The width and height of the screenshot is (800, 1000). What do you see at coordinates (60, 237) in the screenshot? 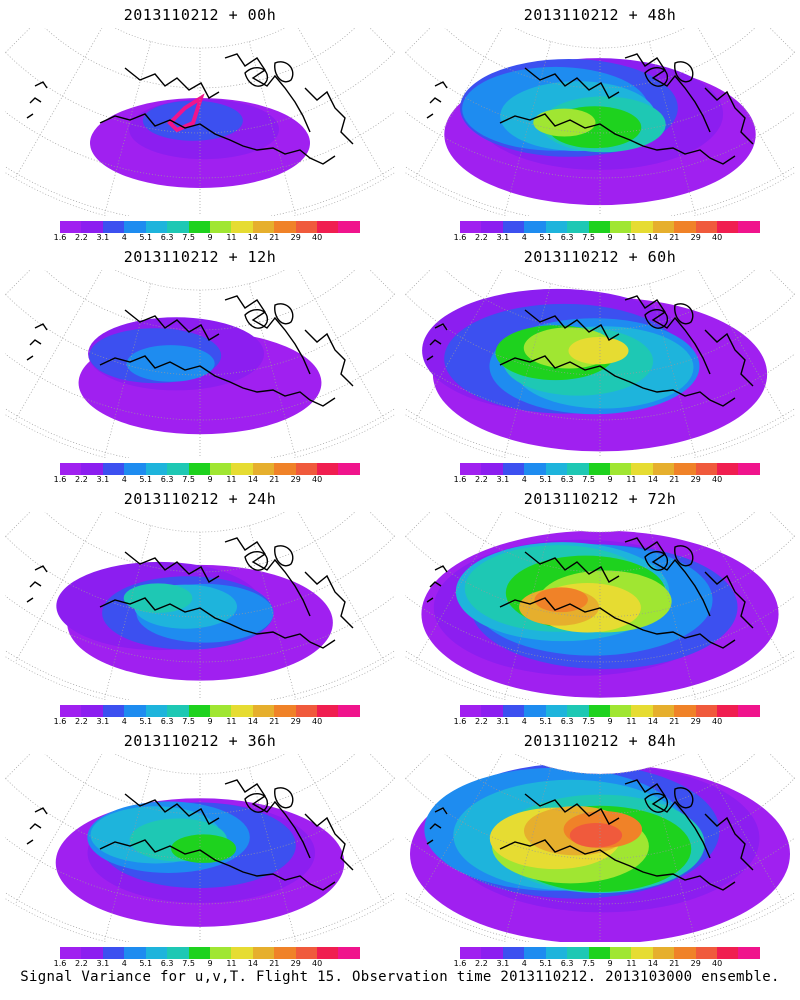
I see `colorbar-tick-label: 1.6` at bounding box center [60, 237].